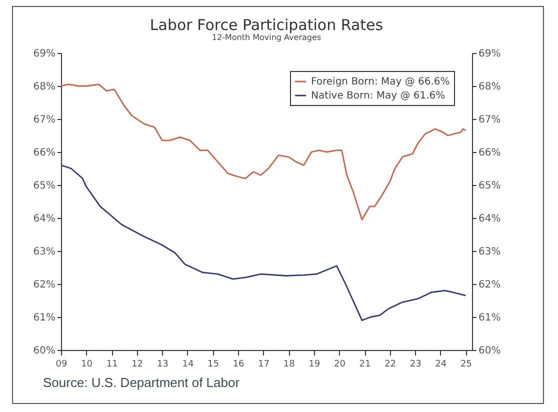  Describe the element at coordinates (340, 365) in the screenshot. I see `x-tick-label: 20` at that location.